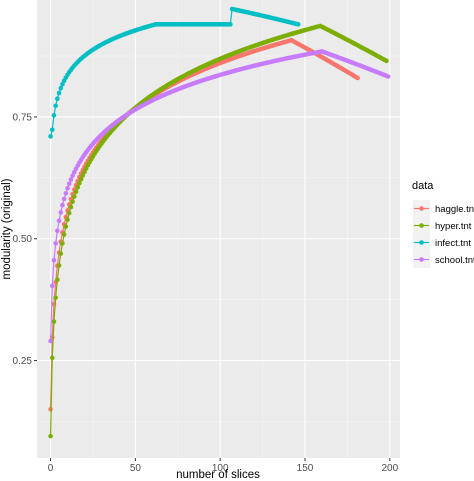  I want to click on x-tick-label: 200, so click(389, 468).